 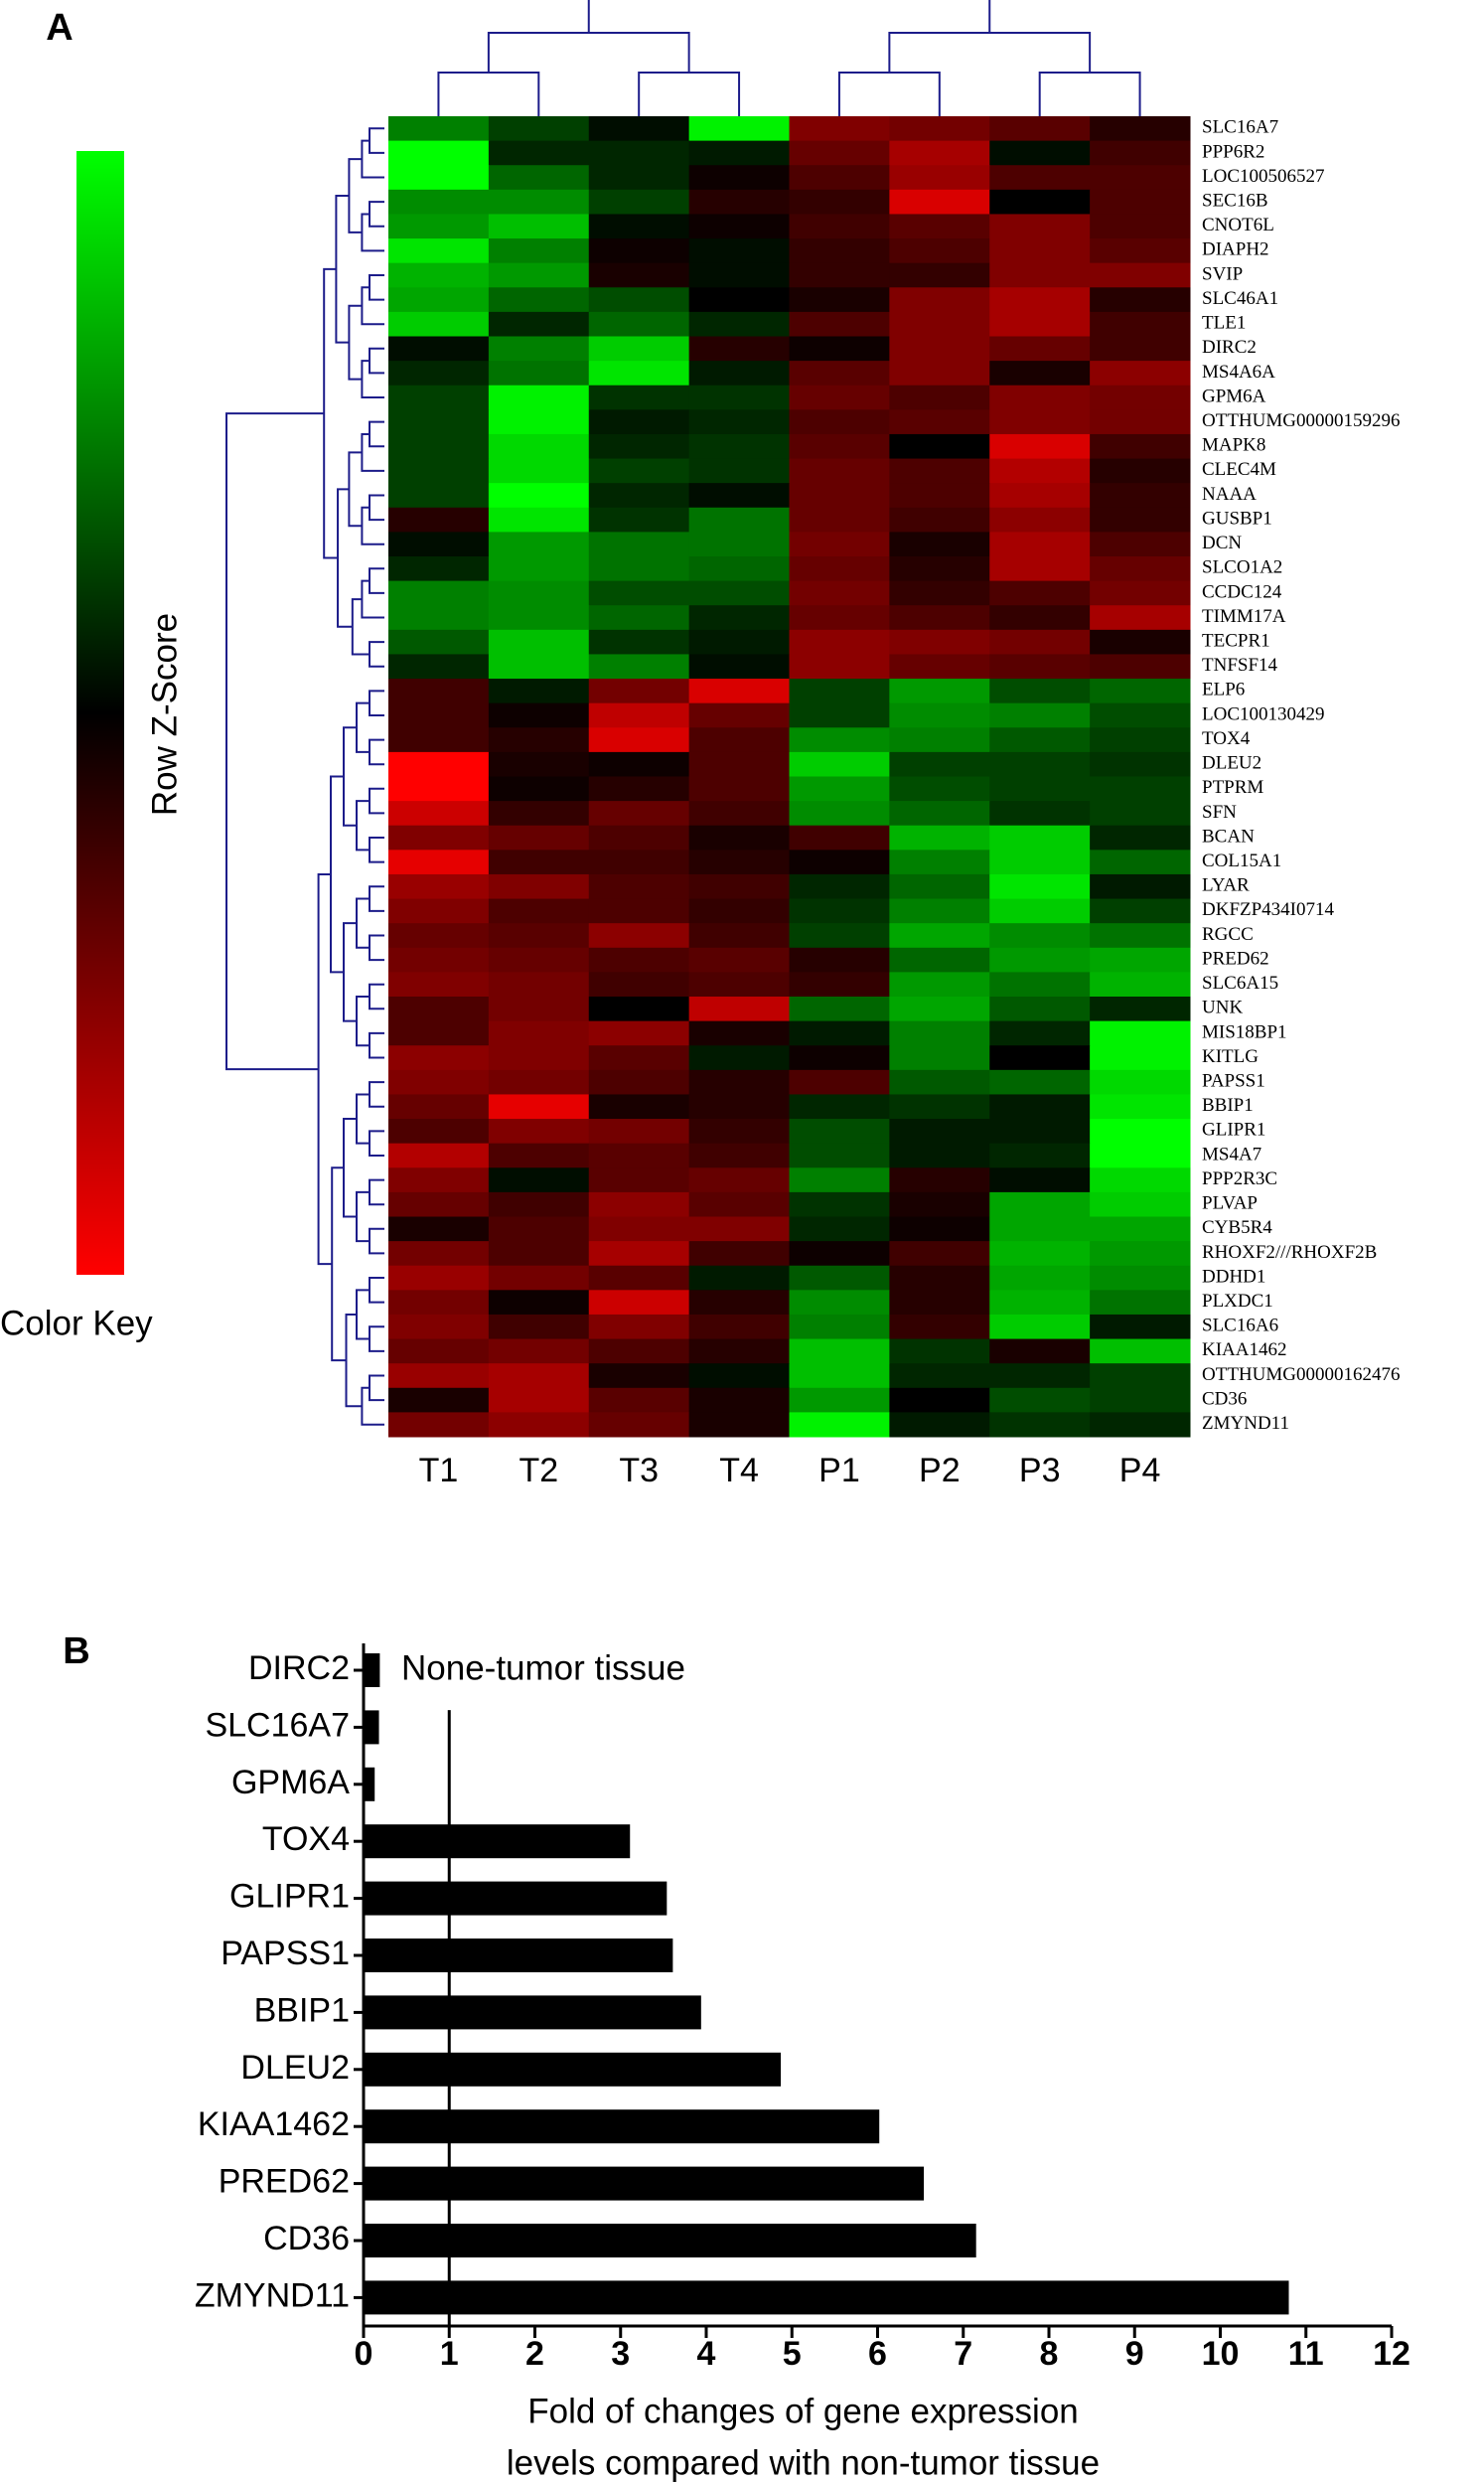 I want to click on x-tick-label: 5, so click(x=792, y=2354).